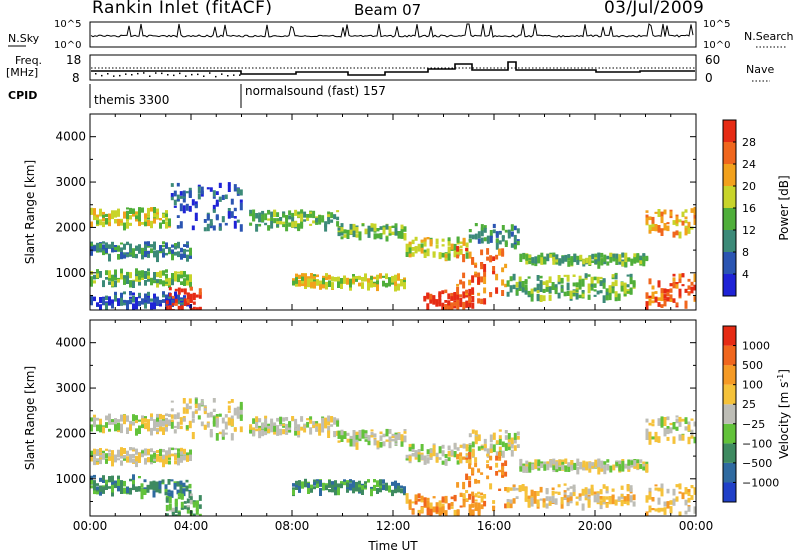  I want to click on nsky-tick-low-right: 10^0, so click(716, 45).